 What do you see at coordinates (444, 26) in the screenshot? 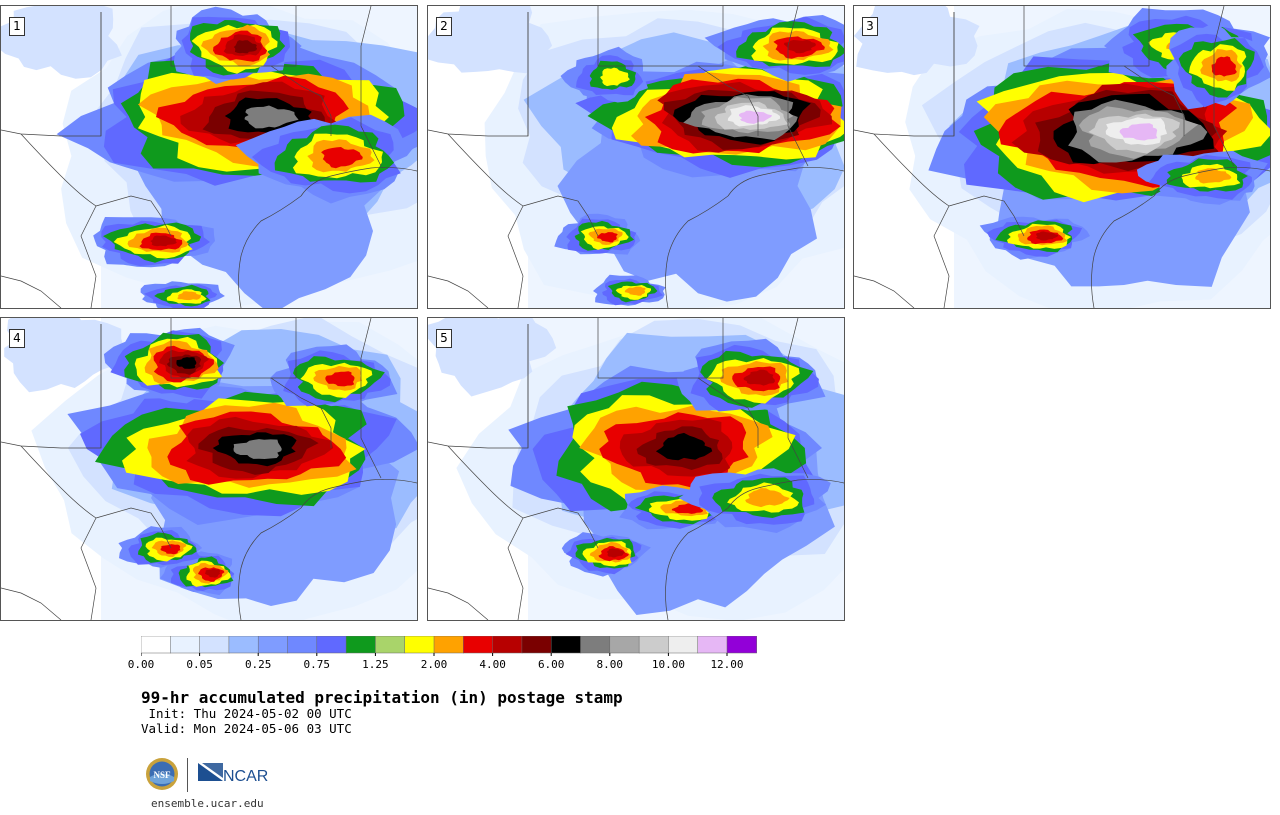
I see `panel-number: 2` at bounding box center [444, 26].